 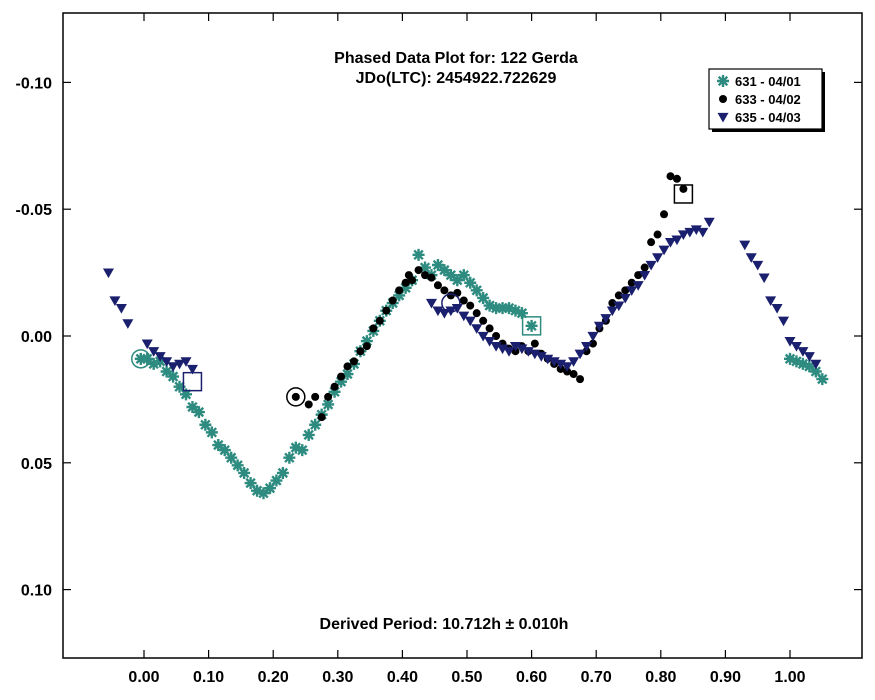 I want to click on legend-label-2: 633 - 04/02, so click(x=768, y=99).